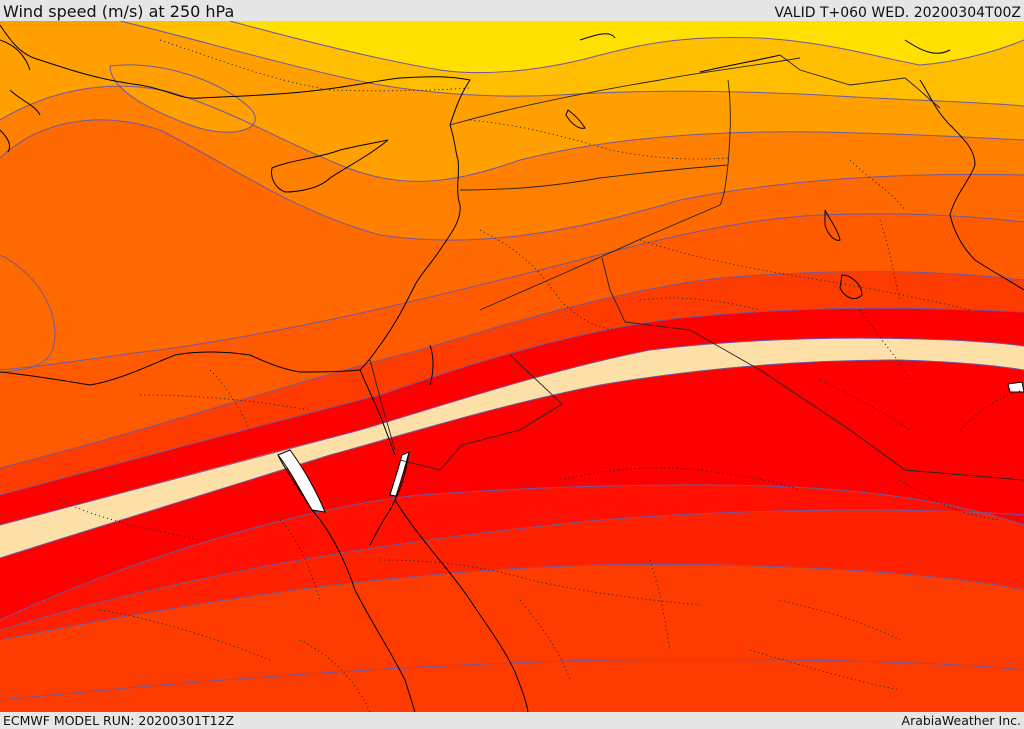 Image resolution: width=1024 pixels, height=729 pixels. I want to click on band-orange-red-west, so click(27, 313).